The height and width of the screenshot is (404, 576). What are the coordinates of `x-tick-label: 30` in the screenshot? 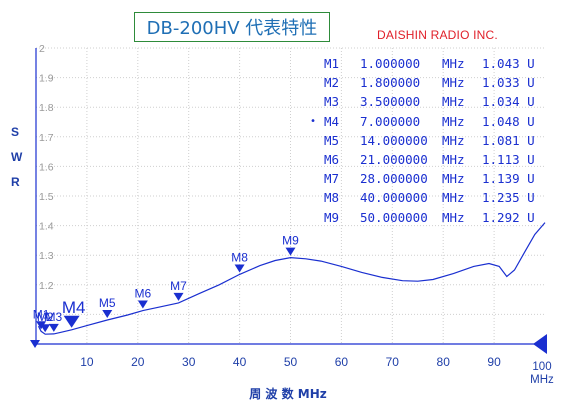 It's located at (189, 362).